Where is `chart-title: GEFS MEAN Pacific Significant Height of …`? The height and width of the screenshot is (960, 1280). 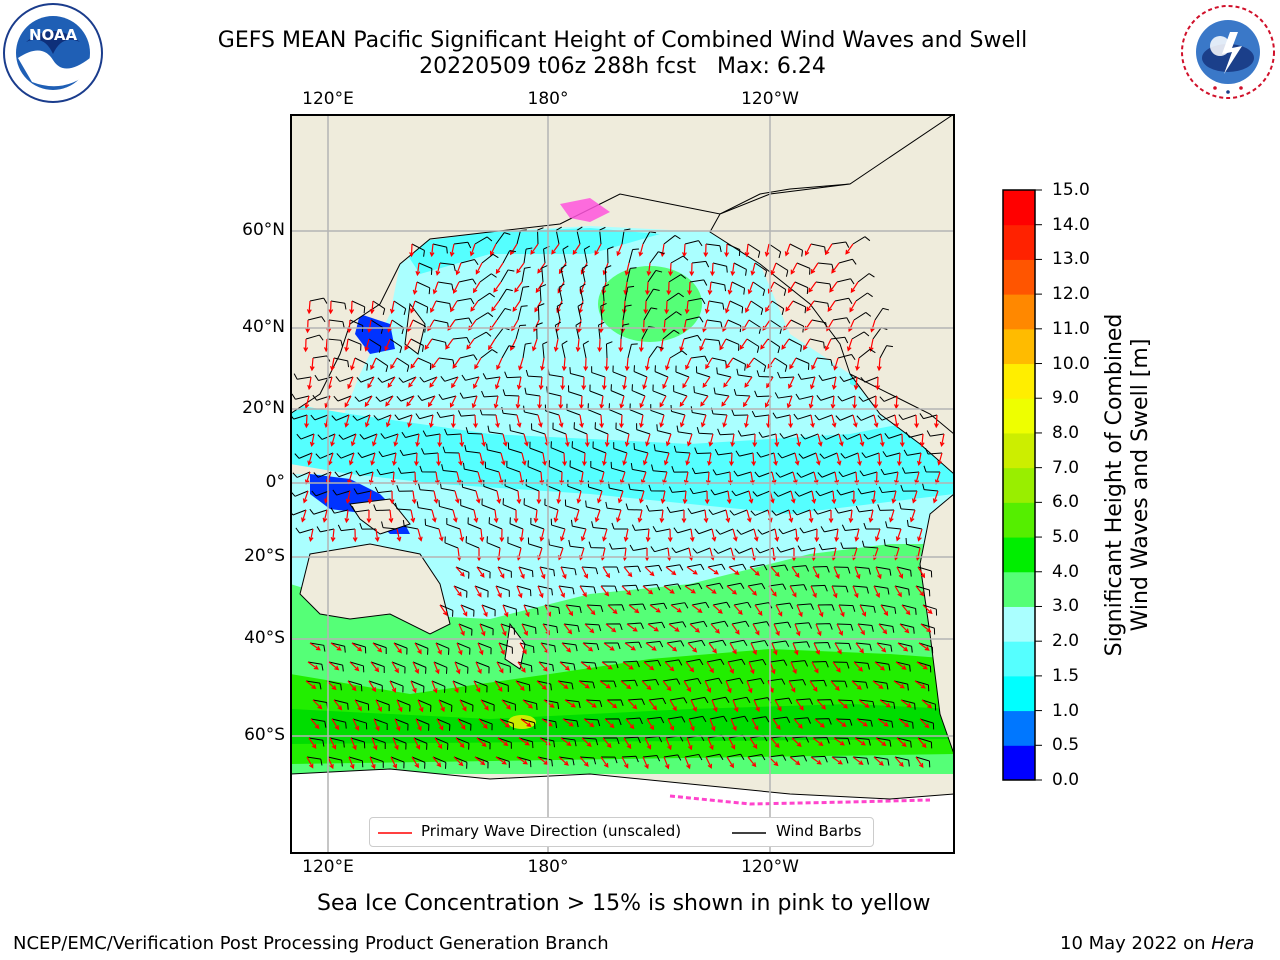
chart-title: GEFS MEAN Pacific Significant Height of … is located at coordinates (622, 40).